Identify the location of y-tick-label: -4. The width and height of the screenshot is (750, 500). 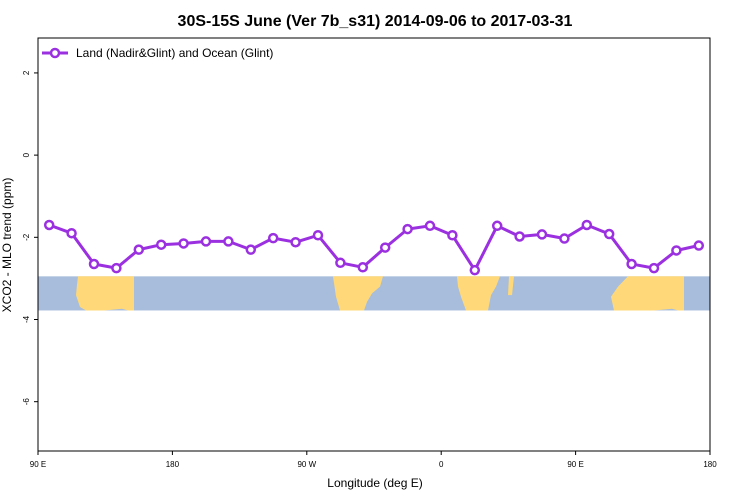
(26, 319).